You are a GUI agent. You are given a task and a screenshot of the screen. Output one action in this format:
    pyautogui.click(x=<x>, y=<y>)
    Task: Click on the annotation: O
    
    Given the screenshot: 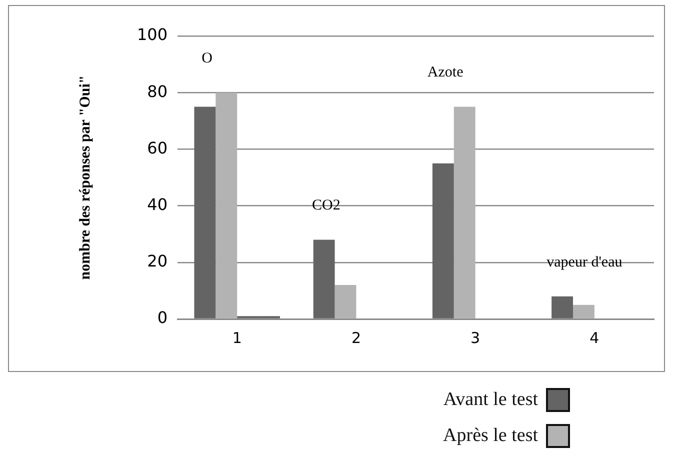 What is the action you would take?
    pyautogui.click(x=207, y=58)
    